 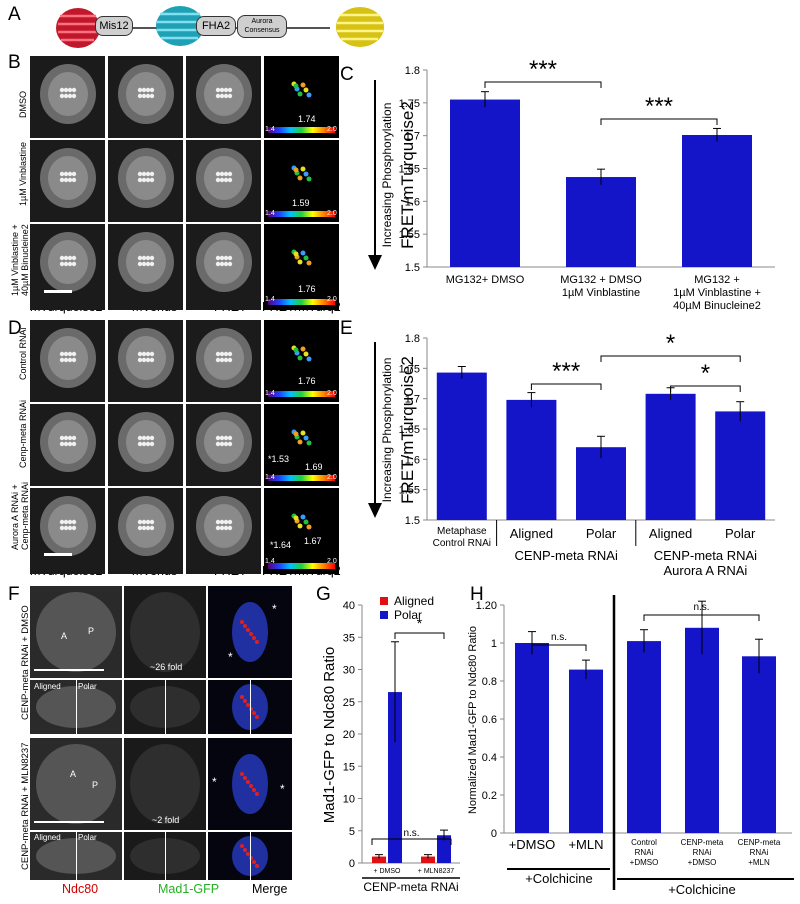 What do you see at coordinates (412, 400) in the screenshot?
I see `chart-e-y-tick-label: 1.7` at bounding box center [412, 400].